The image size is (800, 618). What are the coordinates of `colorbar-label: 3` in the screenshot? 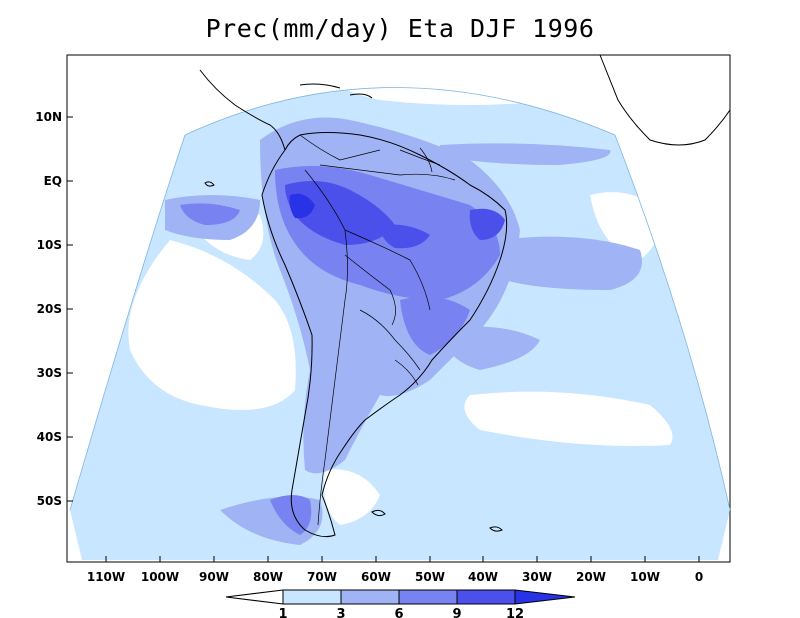 It's located at (340, 612).